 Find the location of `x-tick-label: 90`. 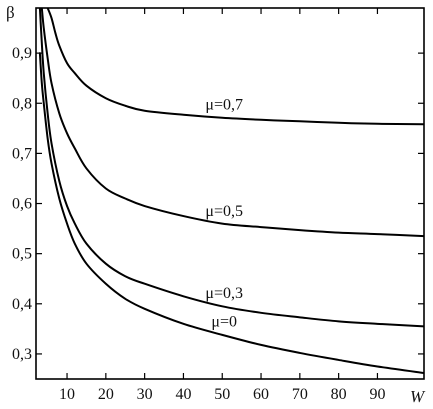

x-tick-label: 90 is located at coordinates (377, 394).